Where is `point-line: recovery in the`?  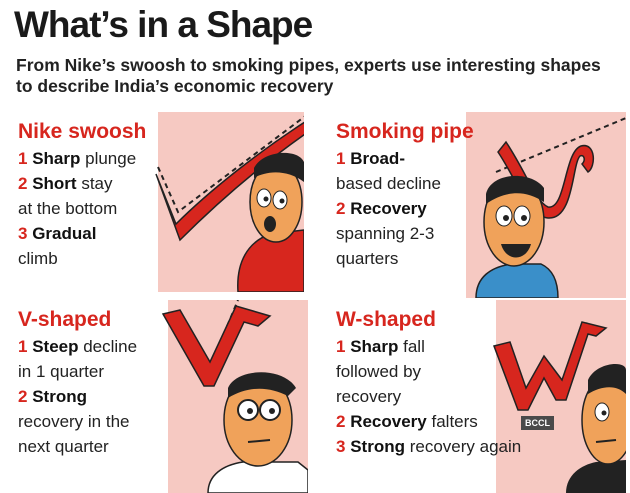 point-line: recovery in the is located at coordinates (74, 421).